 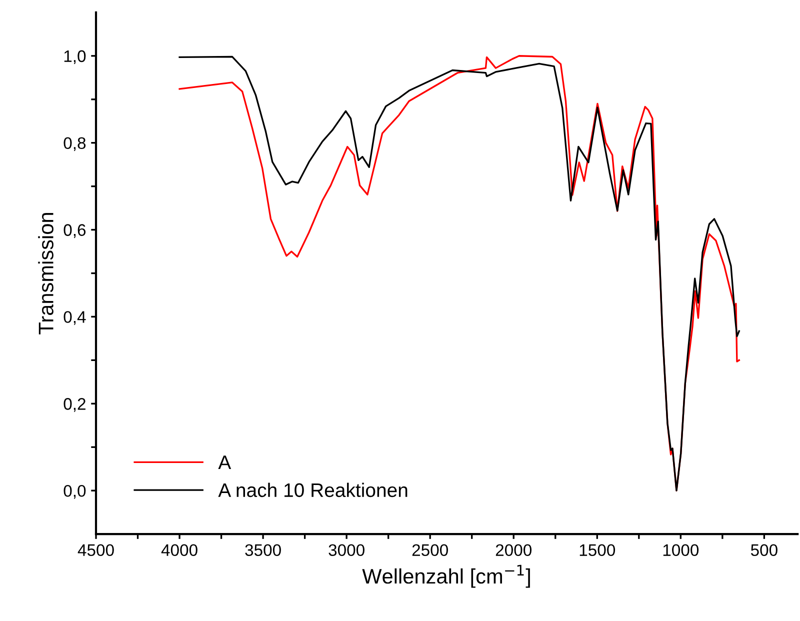 What do you see at coordinates (46, 273) in the screenshot?
I see `y-axis-title: Transmission` at bounding box center [46, 273].